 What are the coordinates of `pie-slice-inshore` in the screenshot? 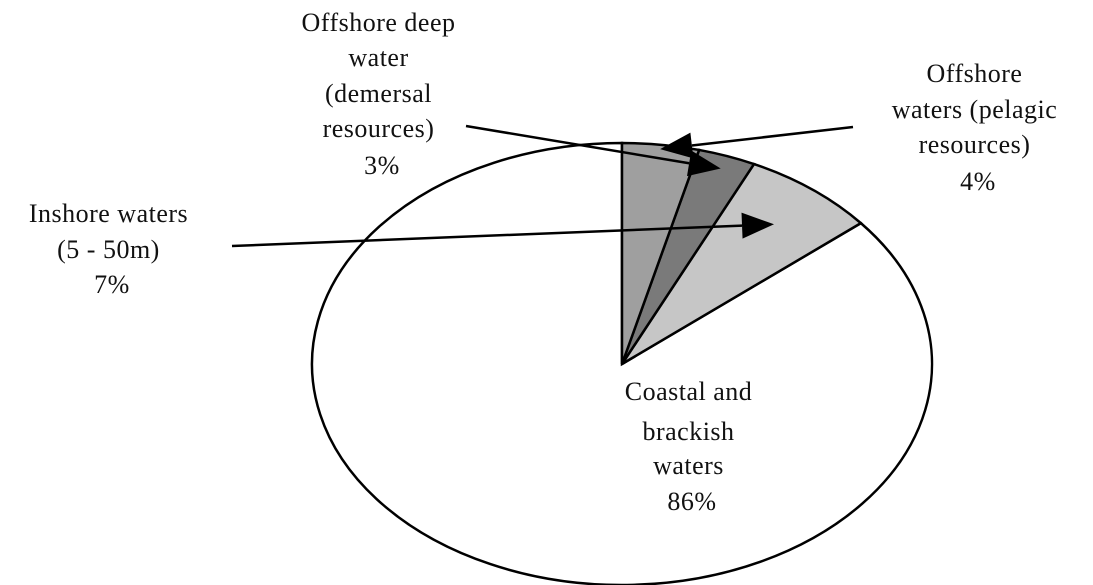 It's located at (741, 264).